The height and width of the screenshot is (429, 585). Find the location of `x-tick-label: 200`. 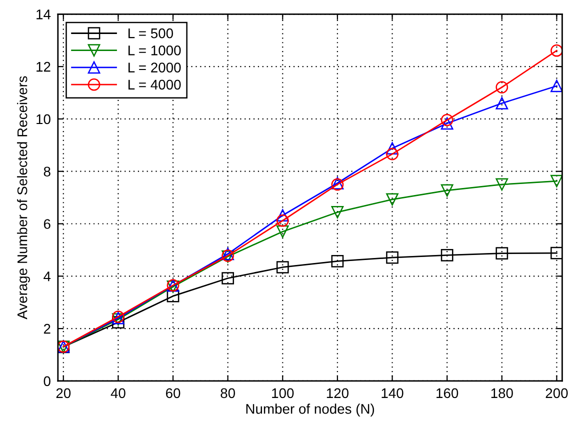

x-tick-label: 200 is located at coordinates (557, 393).